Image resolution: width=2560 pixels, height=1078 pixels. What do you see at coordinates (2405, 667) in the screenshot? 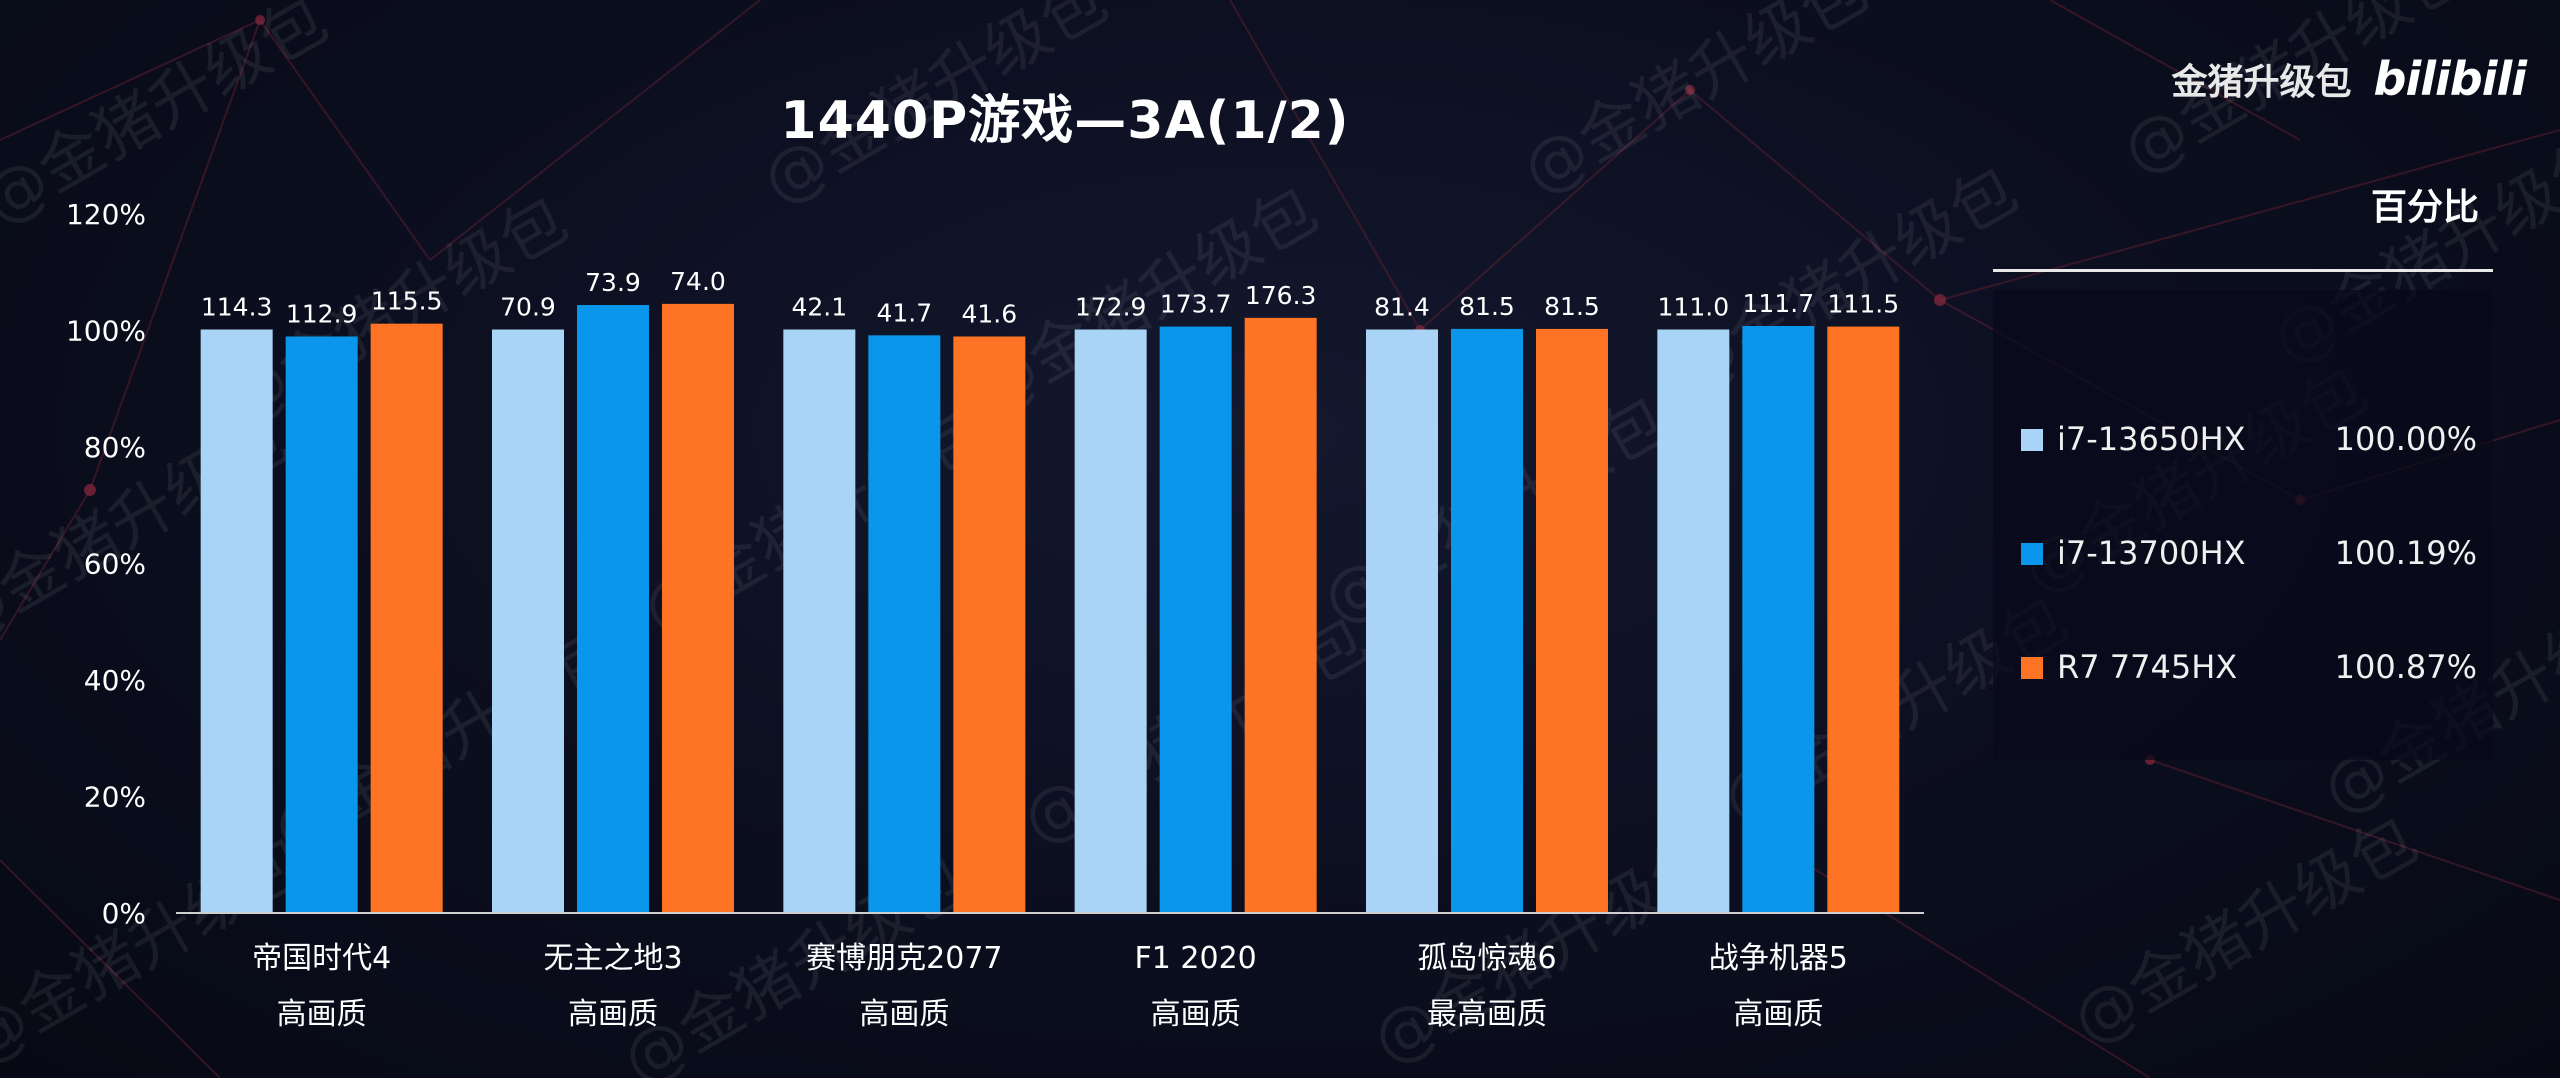
I see `legend-series-percent: 100.87%` at bounding box center [2405, 667].